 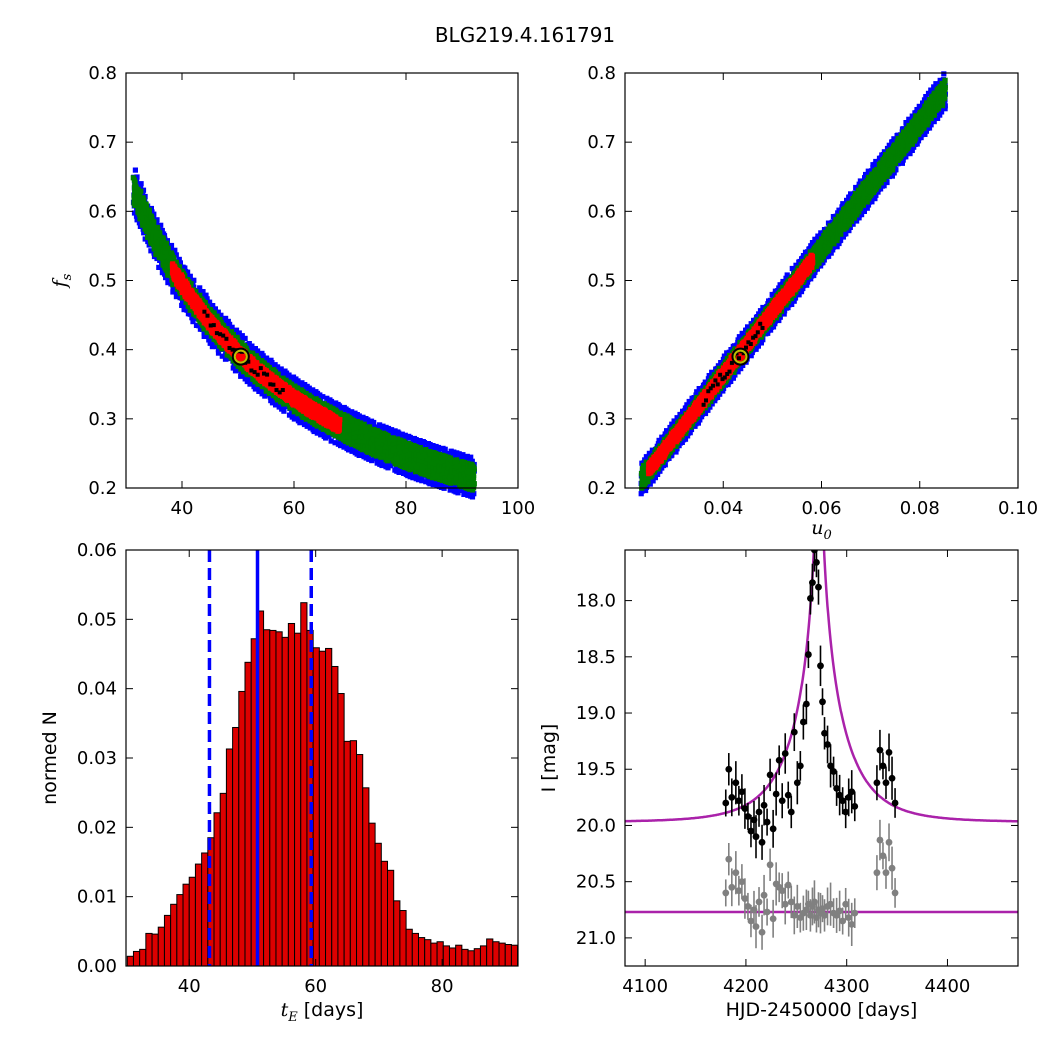 I want to click on x-tick-label: 100, so click(x=518, y=508).